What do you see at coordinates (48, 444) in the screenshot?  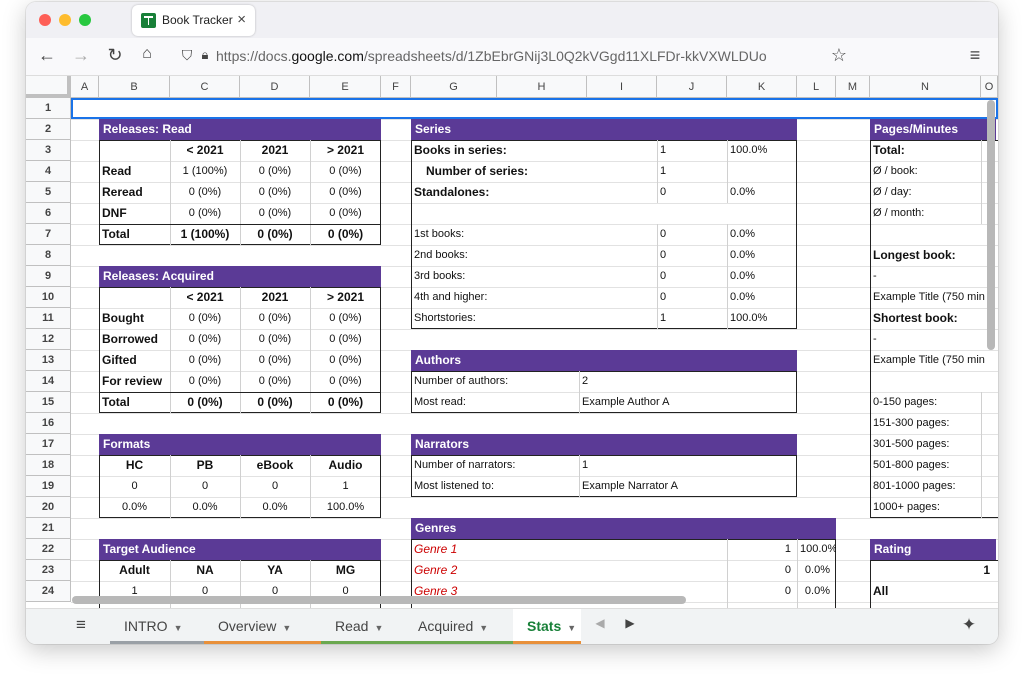 I see `row-header-17: 17` at bounding box center [48, 444].